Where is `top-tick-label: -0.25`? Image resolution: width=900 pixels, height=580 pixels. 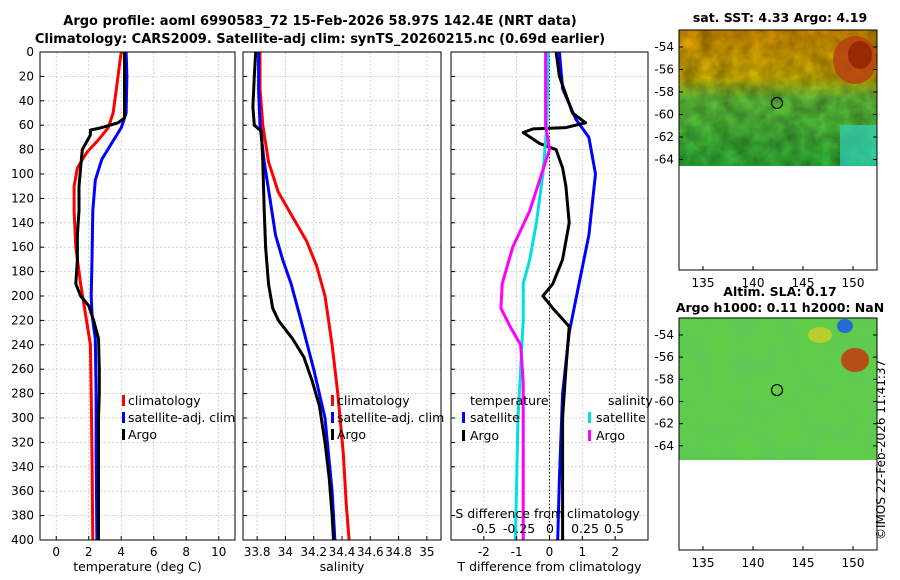
top-tick-label: -0.25 is located at coordinates (519, 528).